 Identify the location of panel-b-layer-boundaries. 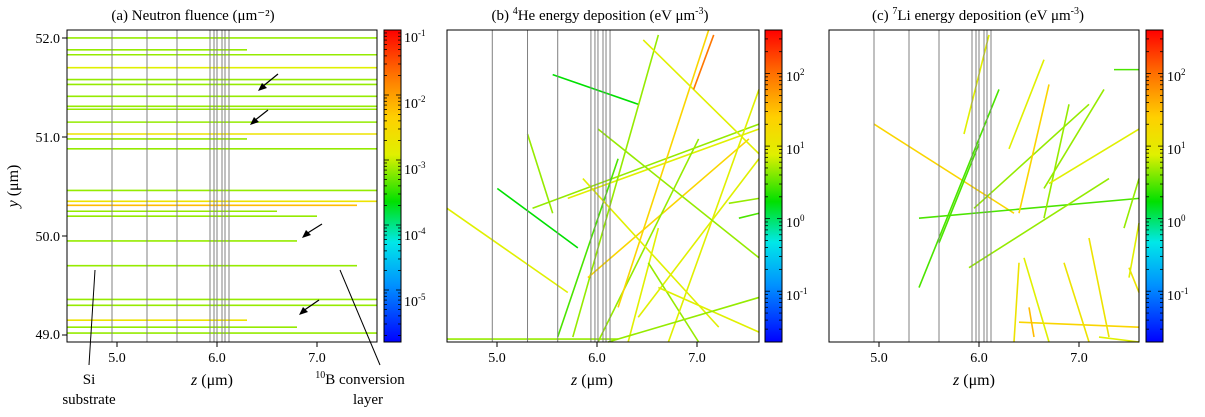
(551, 186).